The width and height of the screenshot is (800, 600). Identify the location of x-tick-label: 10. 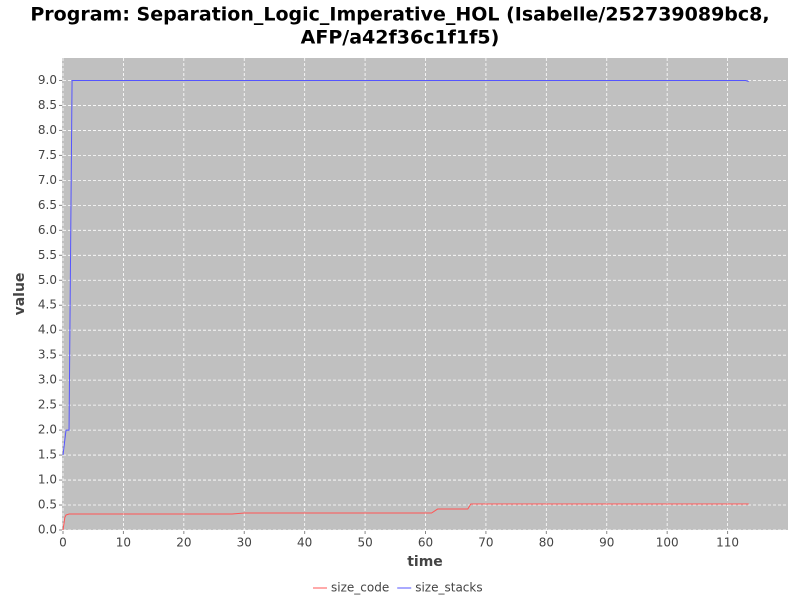
(123, 543).